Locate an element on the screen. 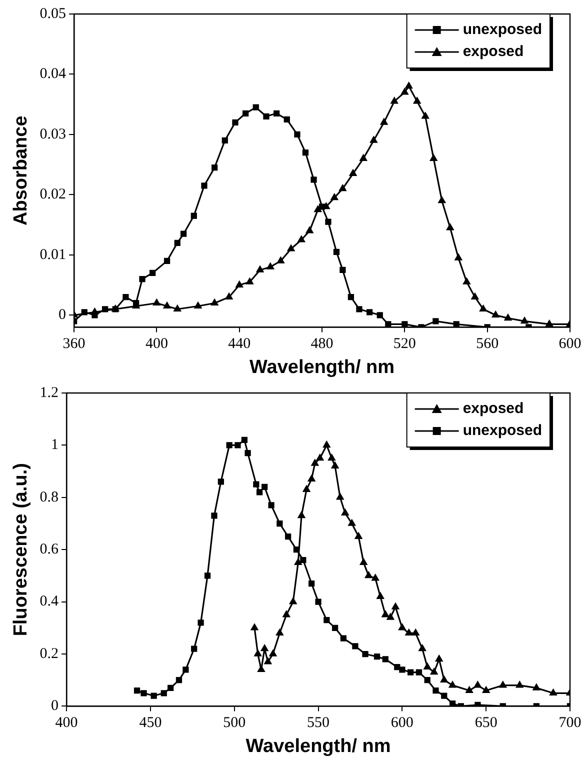  y-tick-label: 0.8 is located at coordinates (49, 497).